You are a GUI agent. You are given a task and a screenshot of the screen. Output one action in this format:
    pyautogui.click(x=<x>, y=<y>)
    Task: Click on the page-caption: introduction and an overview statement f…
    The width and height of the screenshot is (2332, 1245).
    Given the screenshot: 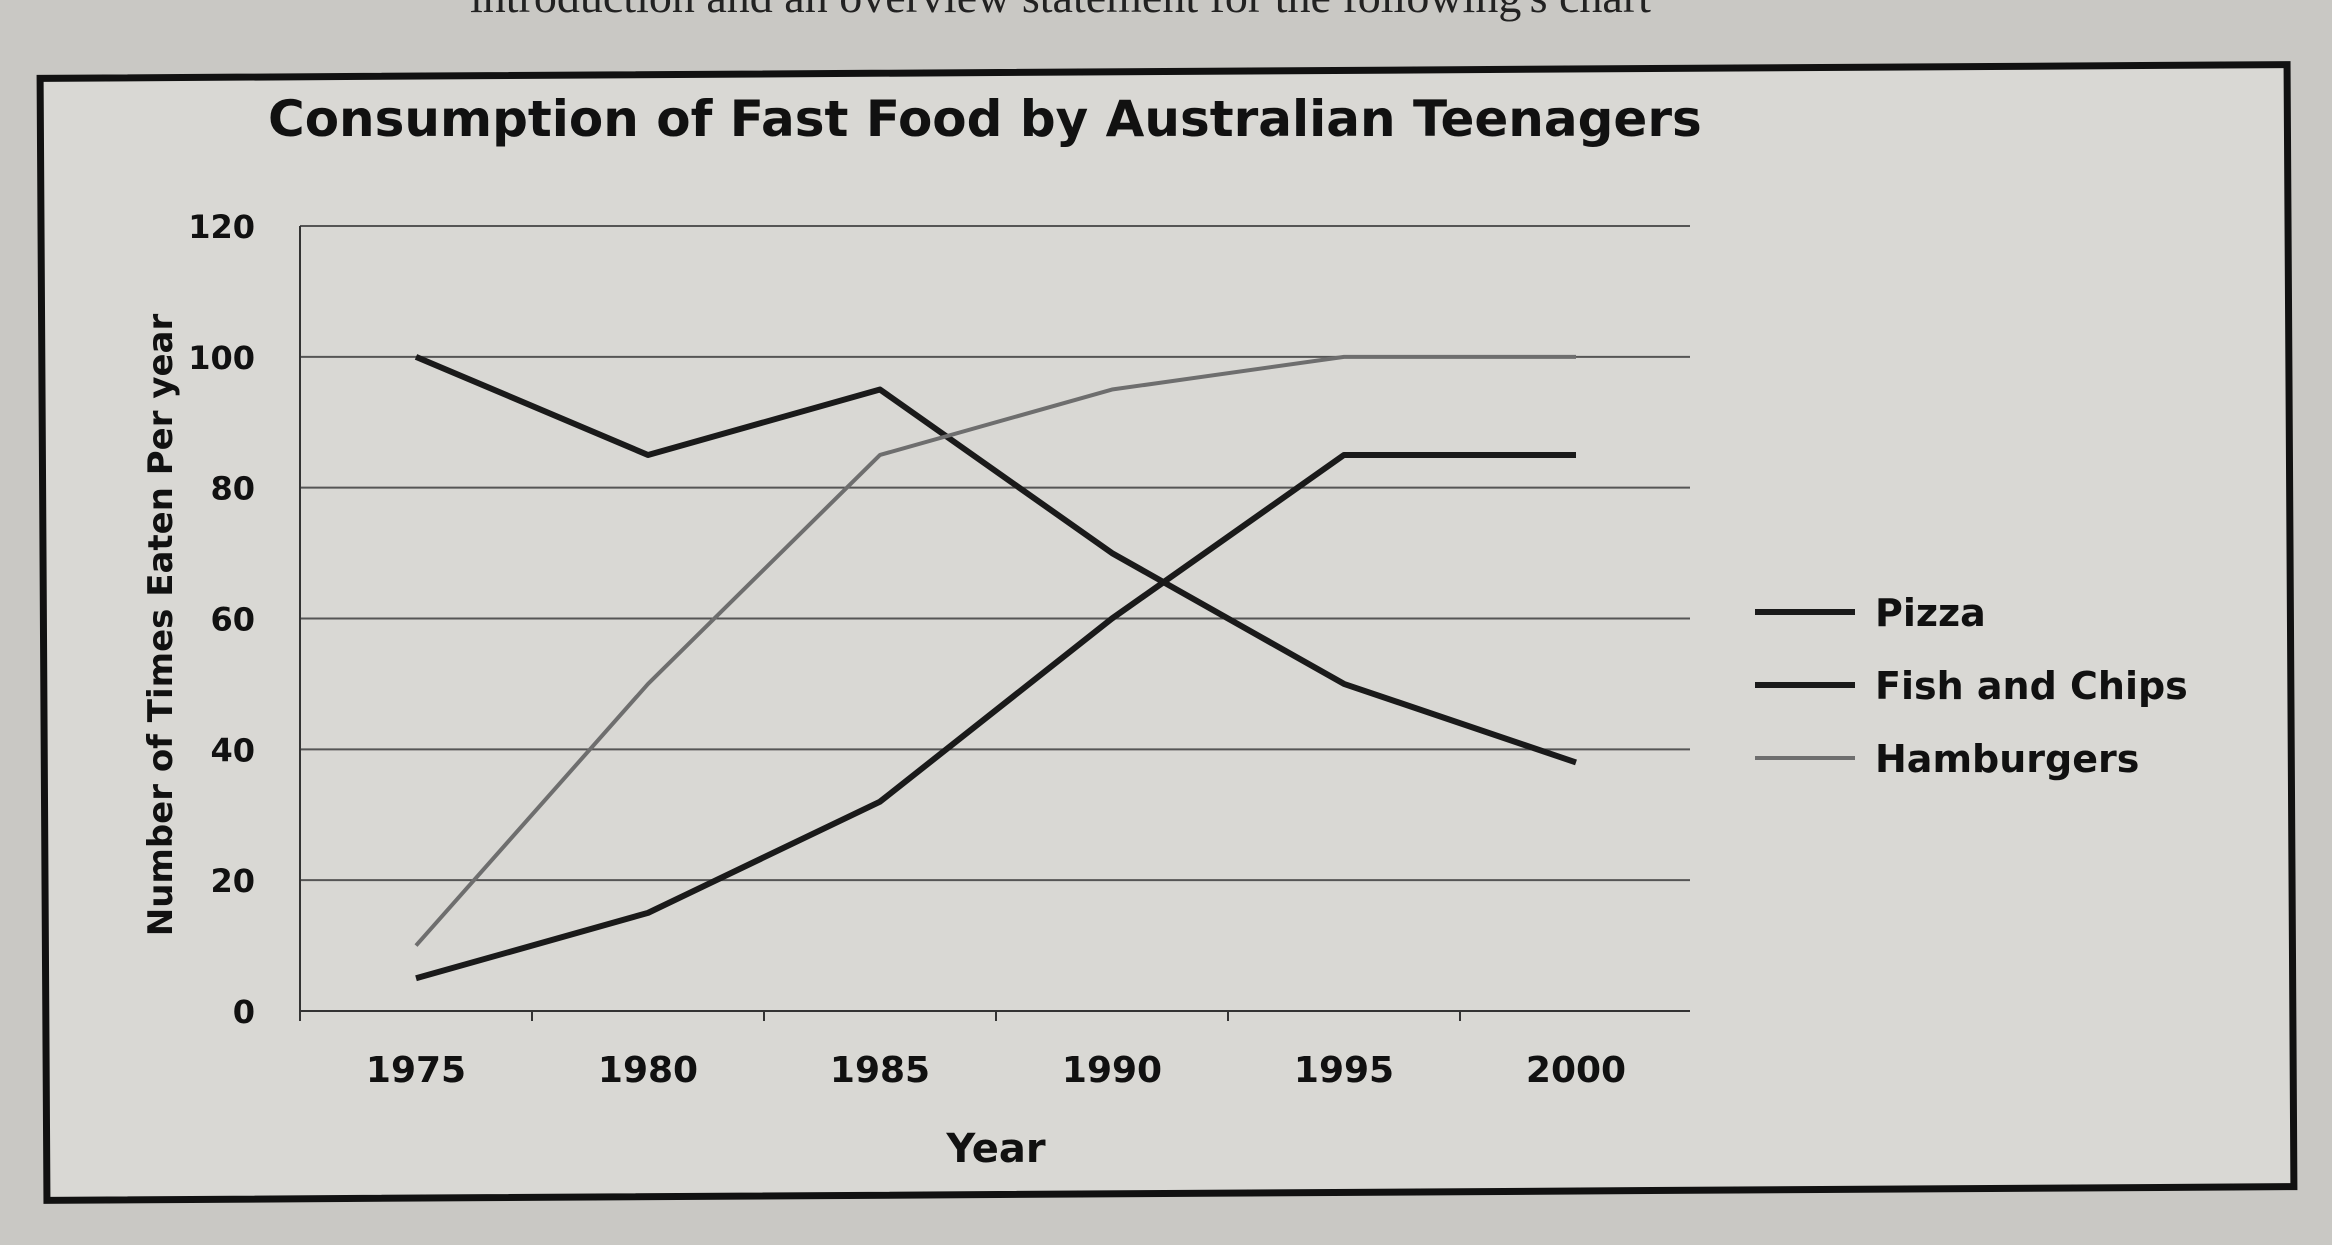 What is the action you would take?
    pyautogui.click(x=1060, y=11)
    